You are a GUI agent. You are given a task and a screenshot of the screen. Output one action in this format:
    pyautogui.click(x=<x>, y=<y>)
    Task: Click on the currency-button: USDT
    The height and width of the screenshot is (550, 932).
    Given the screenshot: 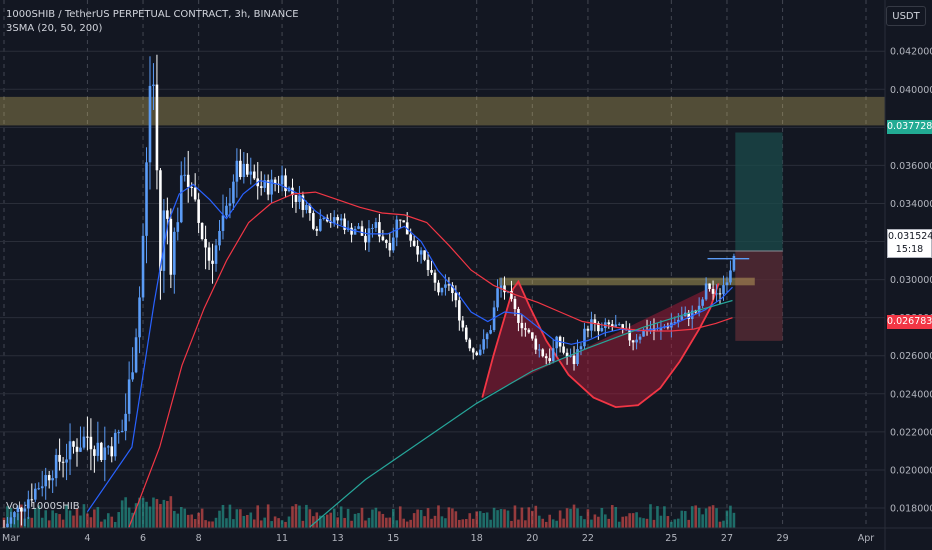 What is the action you would take?
    pyautogui.click(x=906, y=16)
    